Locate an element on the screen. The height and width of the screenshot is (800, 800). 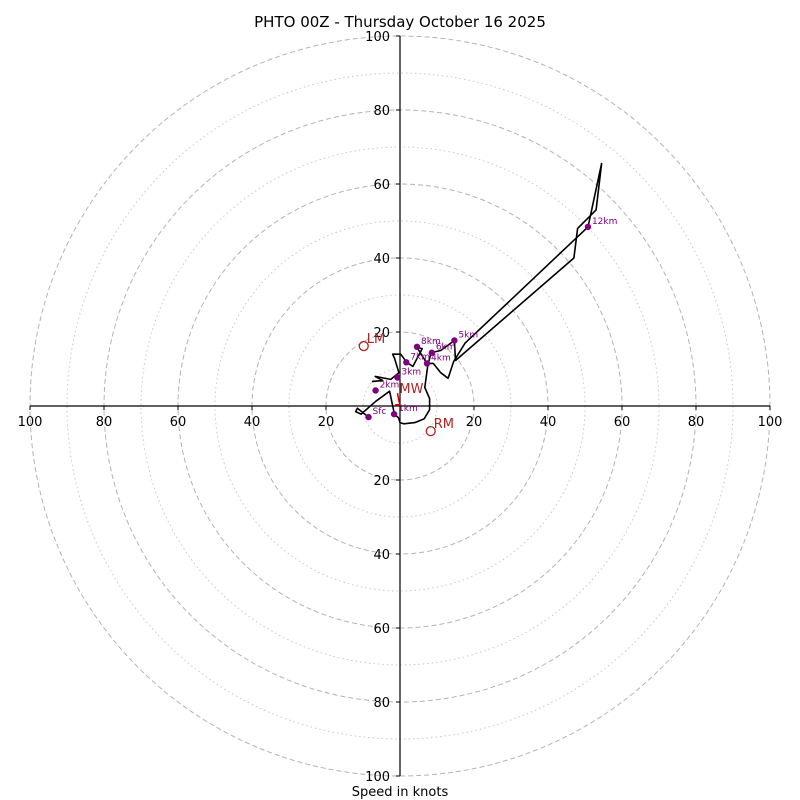
height-marker-label: 2km is located at coordinates (390, 385).